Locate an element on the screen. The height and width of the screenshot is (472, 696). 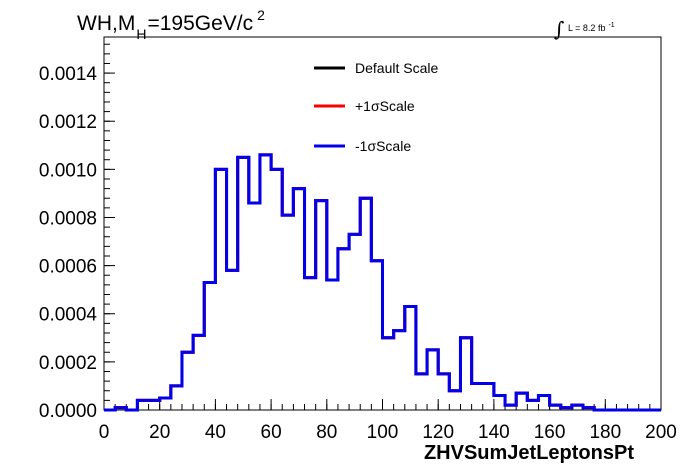
y-tick-label: 0.0000 is located at coordinates (68, 411).